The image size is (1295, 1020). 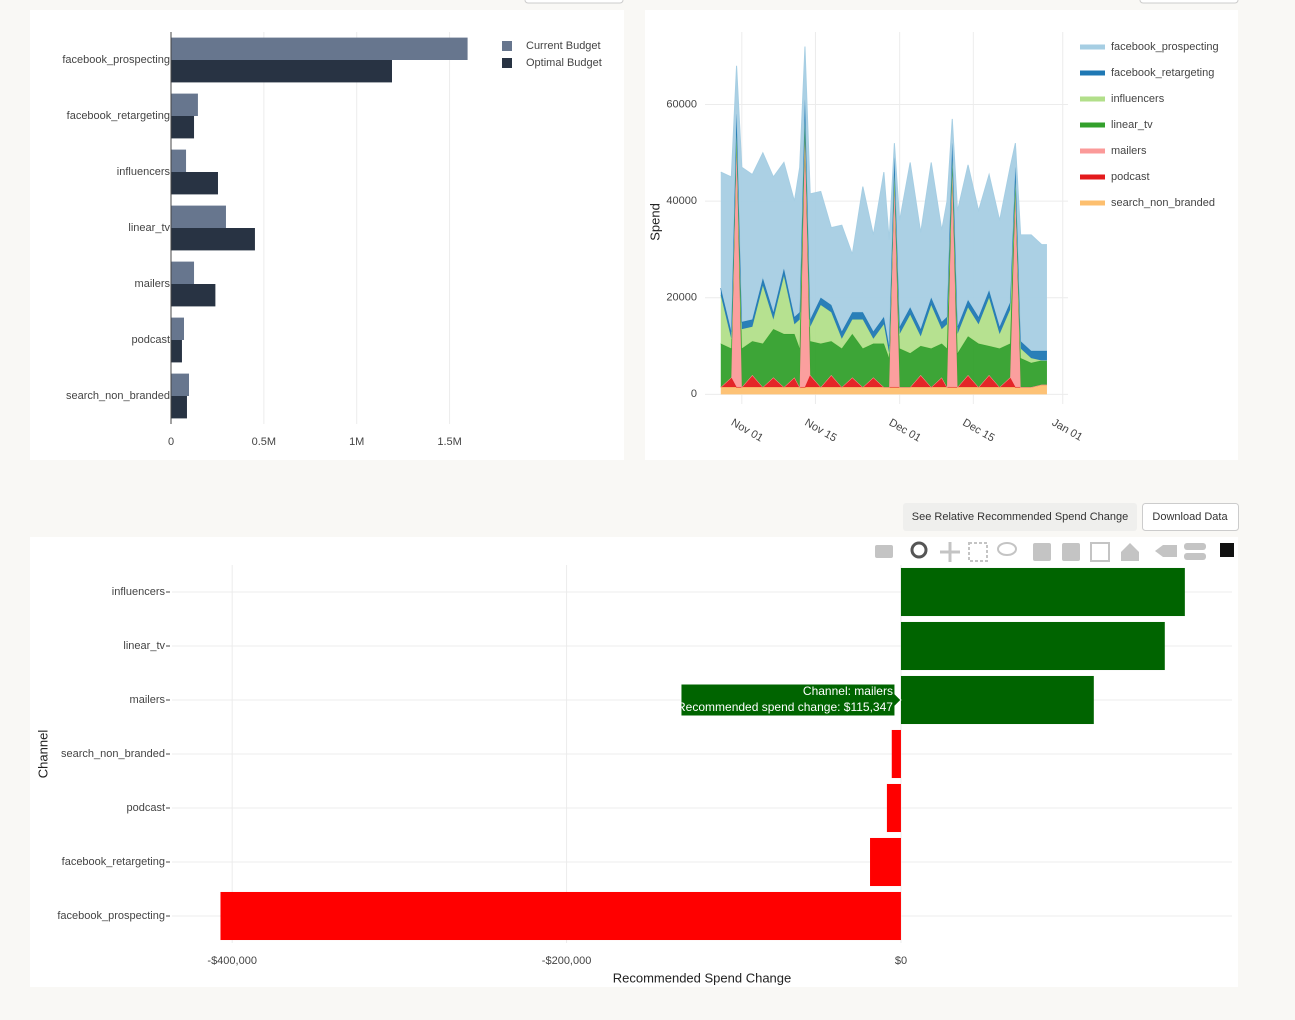 What do you see at coordinates (1071, 552) in the screenshot?
I see `zoom-out-icon` at bounding box center [1071, 552].